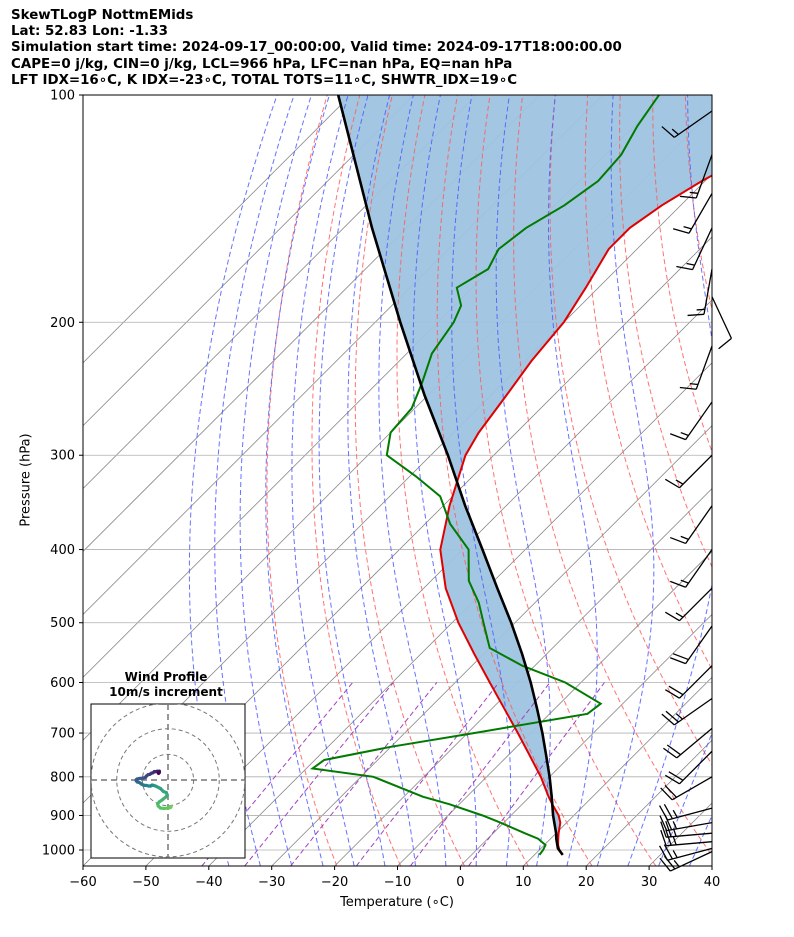 The height and width of the screenshot is (937, 794). I want to click on x-tick-label: 10, so click(523, 882).